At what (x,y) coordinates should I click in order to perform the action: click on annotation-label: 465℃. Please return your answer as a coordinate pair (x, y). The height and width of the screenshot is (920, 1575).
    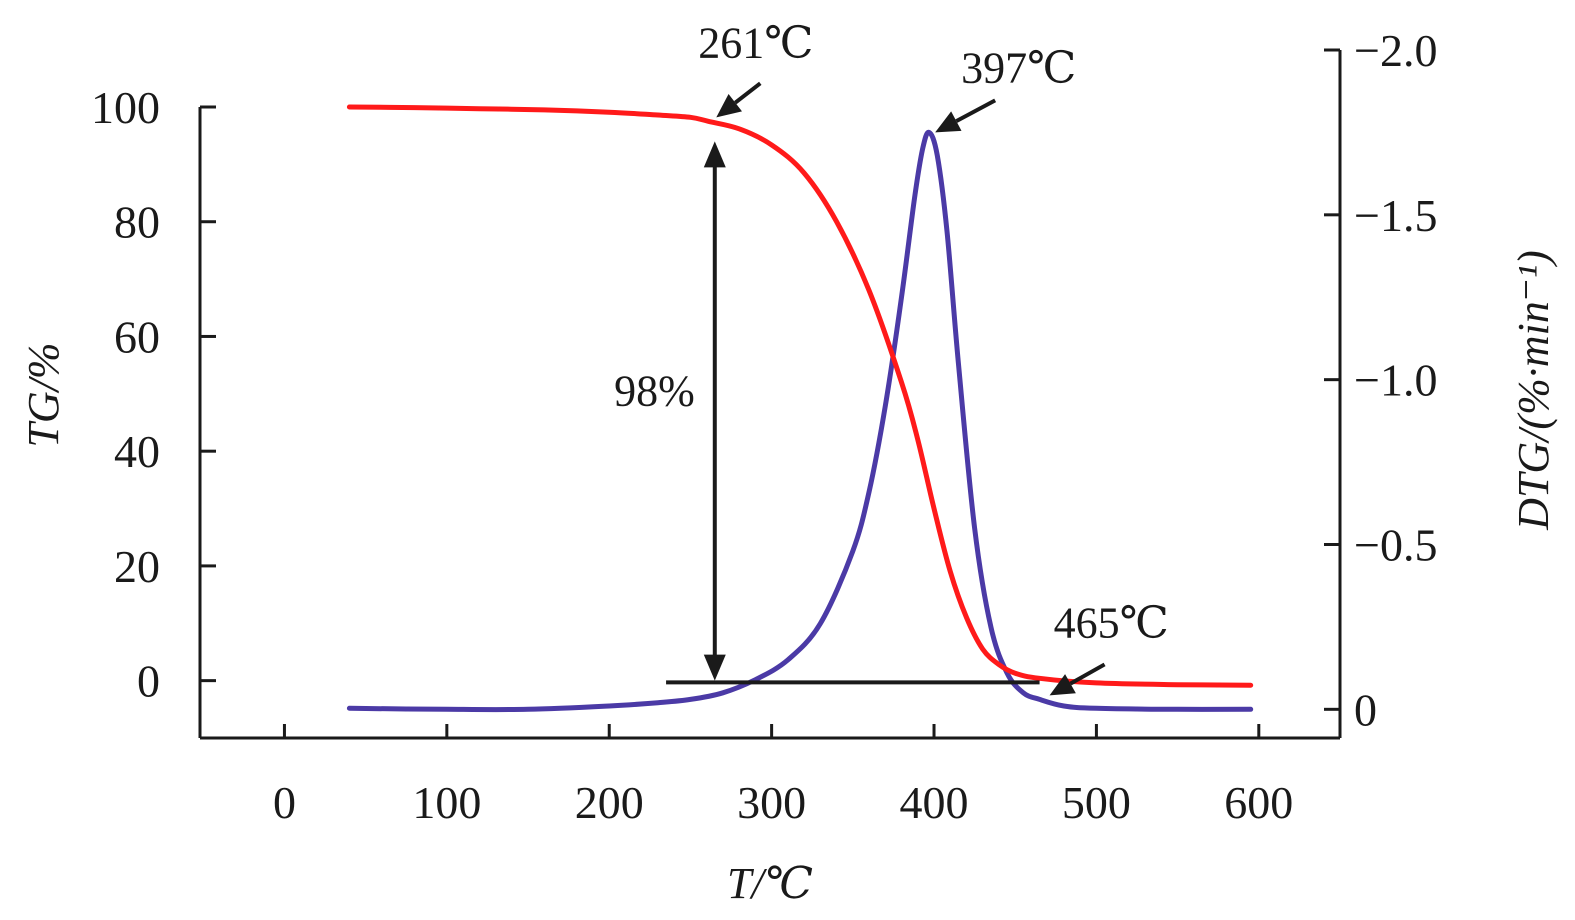
    Looking at the image, I should click on (1111, 622).